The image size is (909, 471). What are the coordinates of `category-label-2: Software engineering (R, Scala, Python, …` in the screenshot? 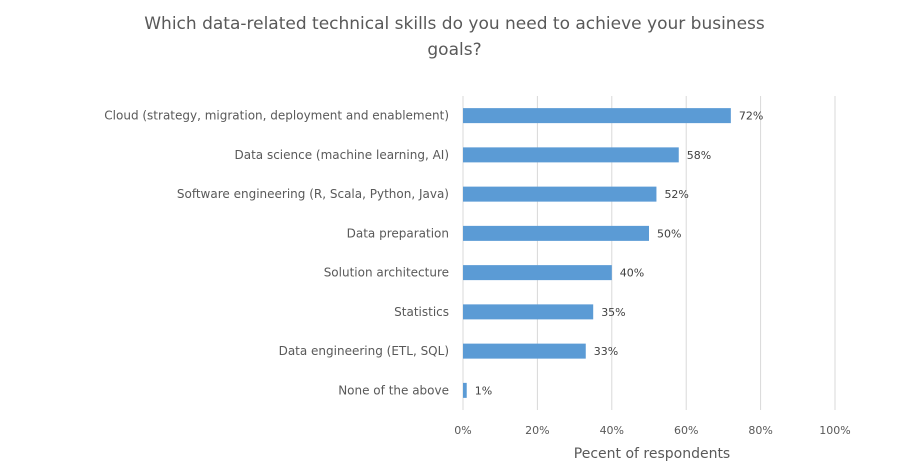 It's located at (313, 194).